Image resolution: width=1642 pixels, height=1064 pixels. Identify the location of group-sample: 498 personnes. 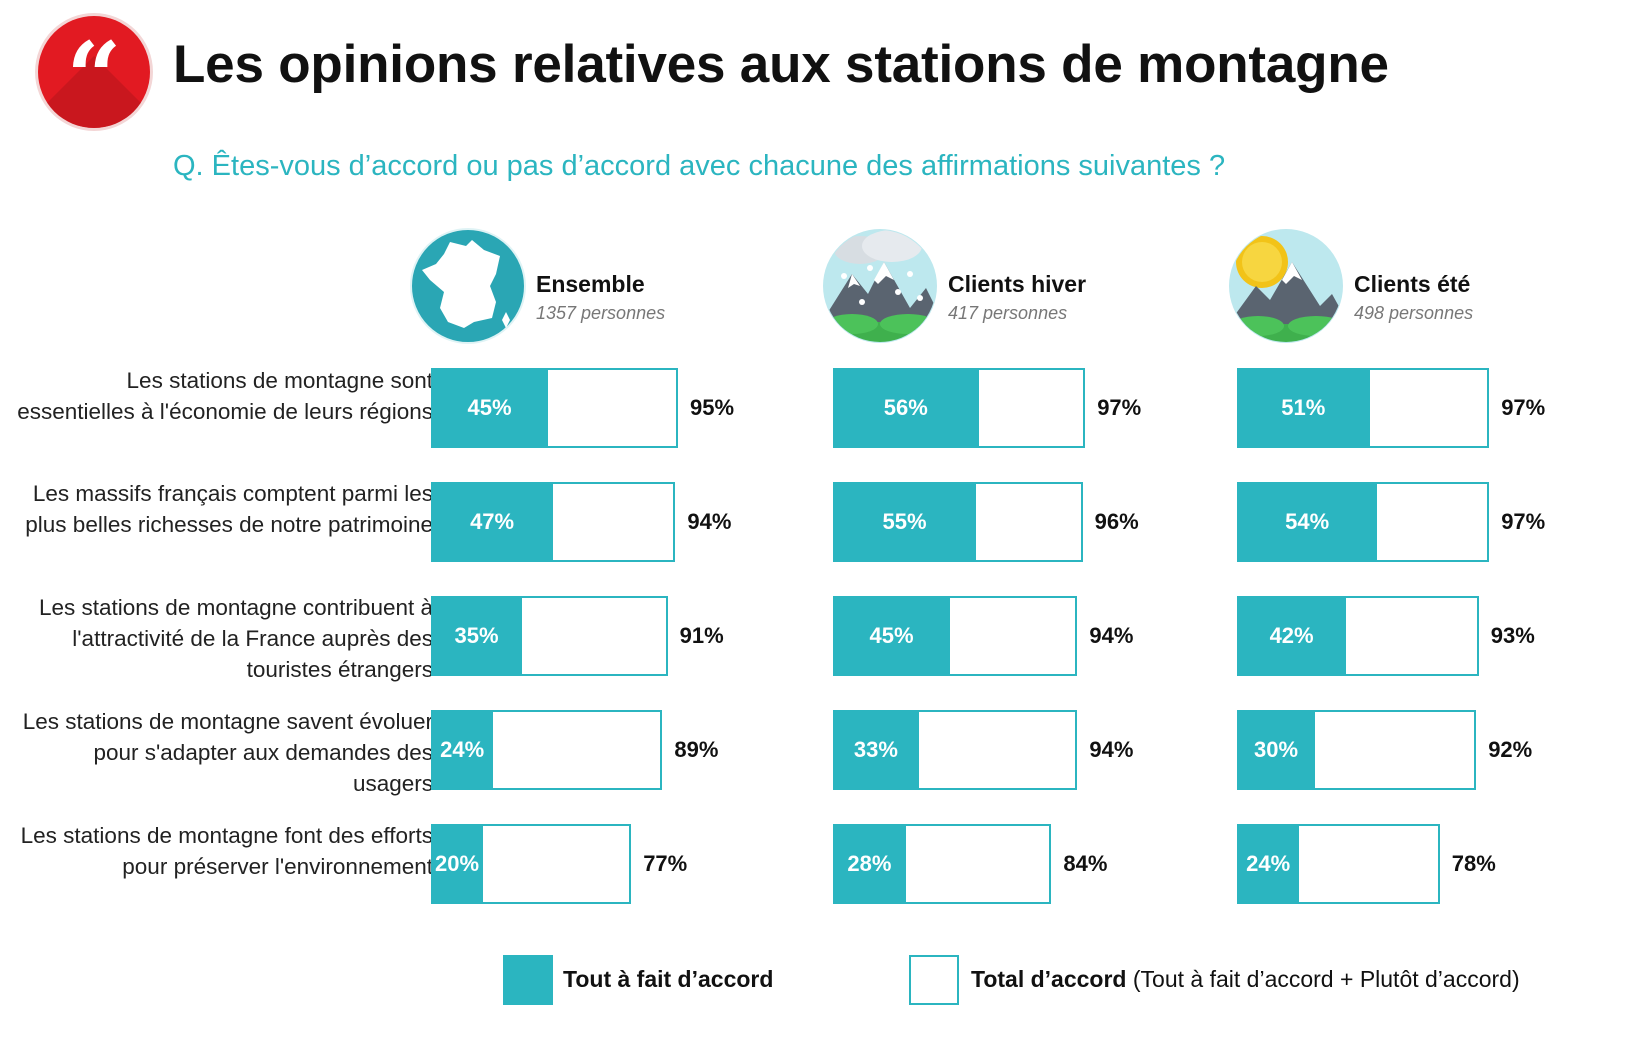
(1414, 313).